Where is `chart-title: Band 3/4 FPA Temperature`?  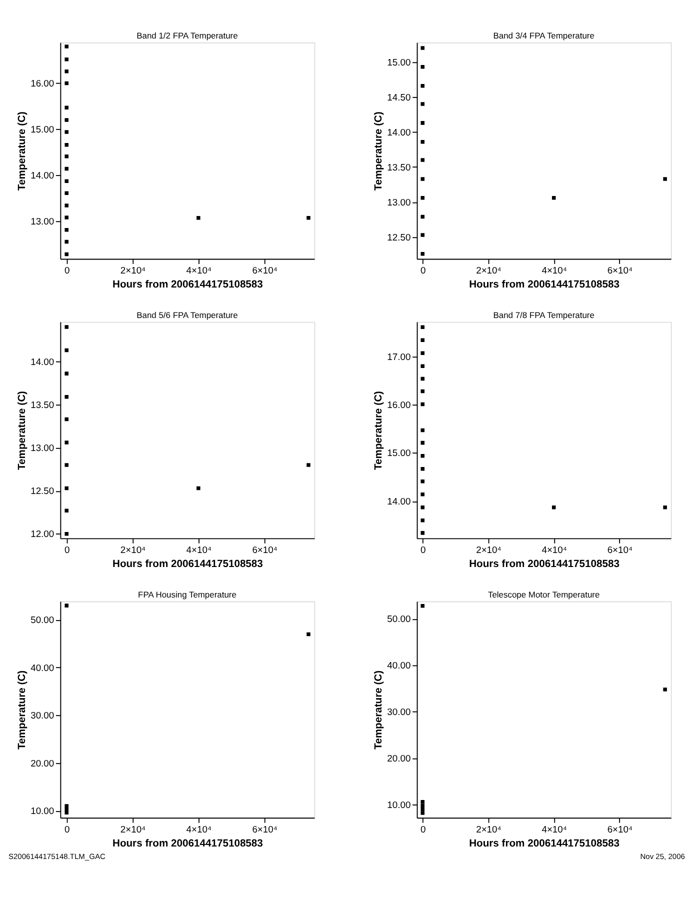 chart-title: Band 3/4 FPA Temperature is located at coordinates (544, 35).